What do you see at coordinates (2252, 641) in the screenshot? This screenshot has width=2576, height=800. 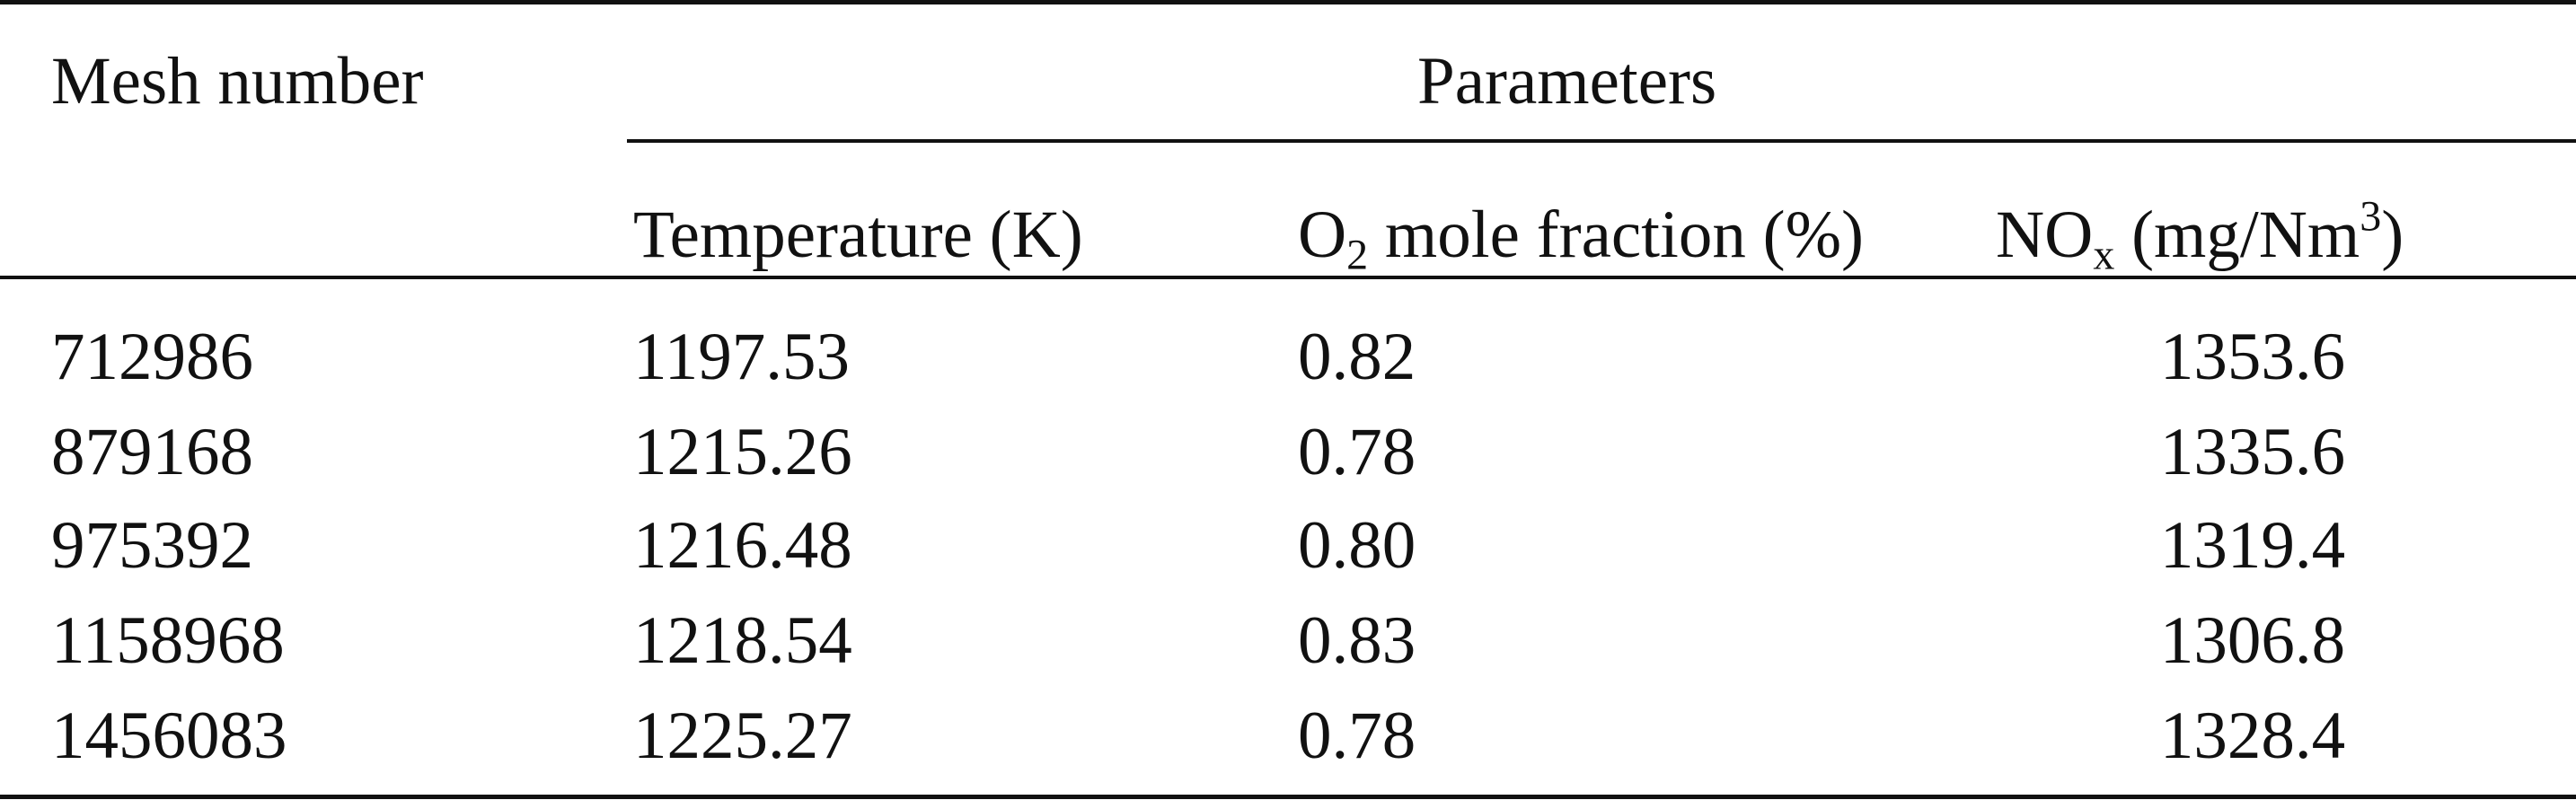 I see `cell-nox: 1306.8` at bounding box center [2252, 641].